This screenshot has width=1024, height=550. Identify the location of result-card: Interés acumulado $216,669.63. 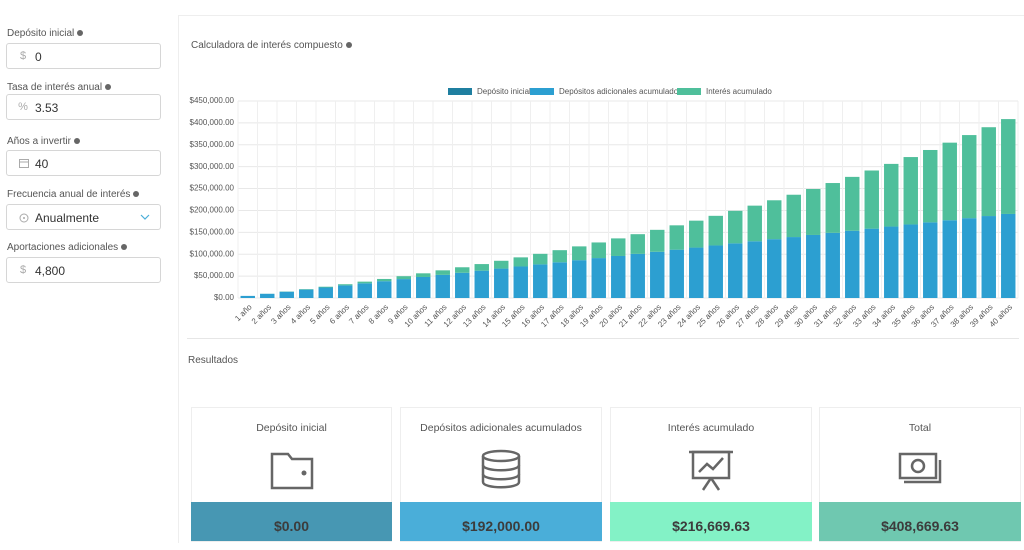
(711, 474).